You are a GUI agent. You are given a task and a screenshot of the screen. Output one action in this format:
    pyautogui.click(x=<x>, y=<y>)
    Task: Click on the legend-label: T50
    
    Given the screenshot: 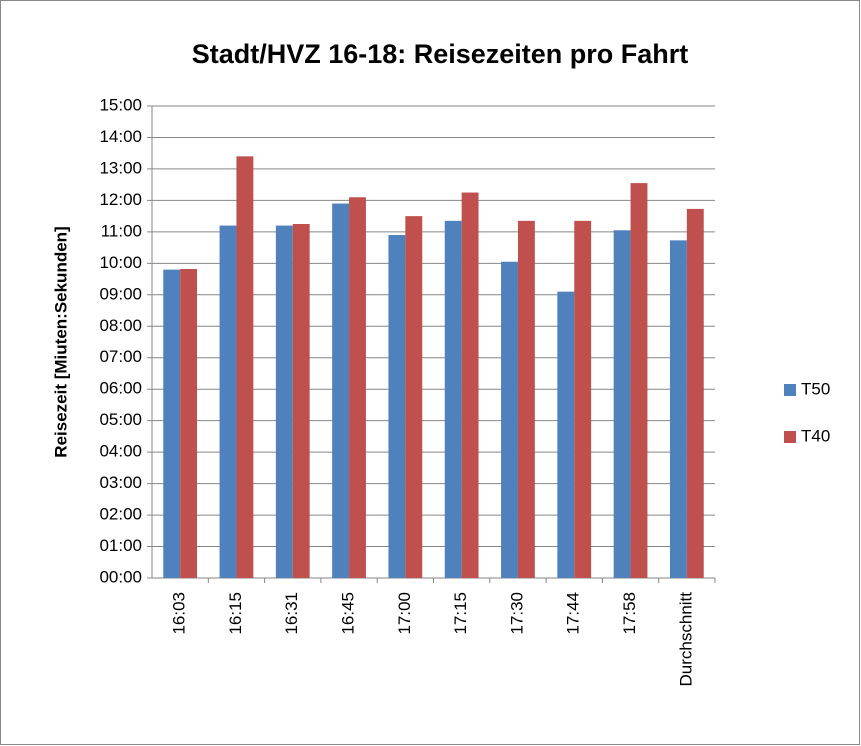 What is the action you would take?
    pyautogui.click(x=815, y=388)
    